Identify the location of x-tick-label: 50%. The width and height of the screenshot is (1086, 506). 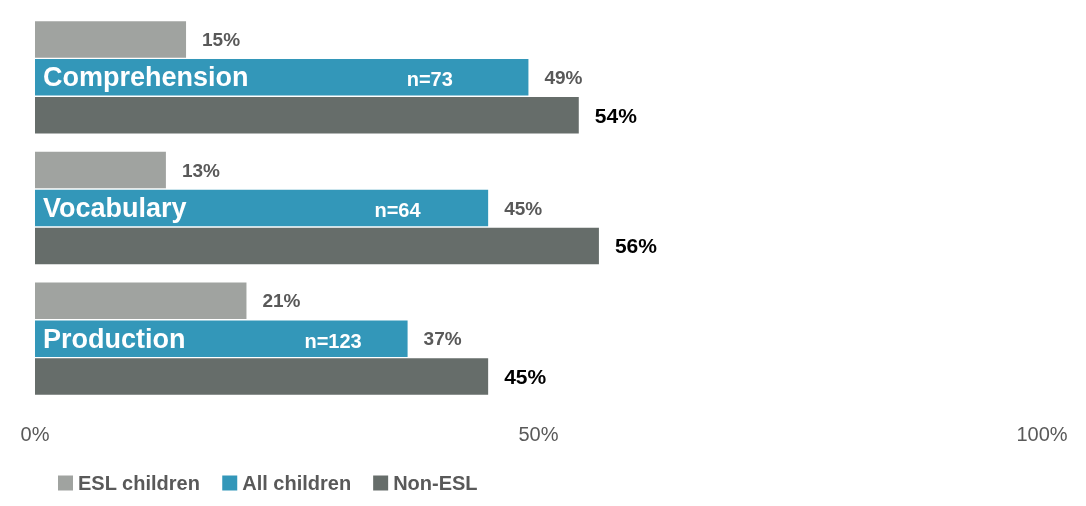
(538, 434).